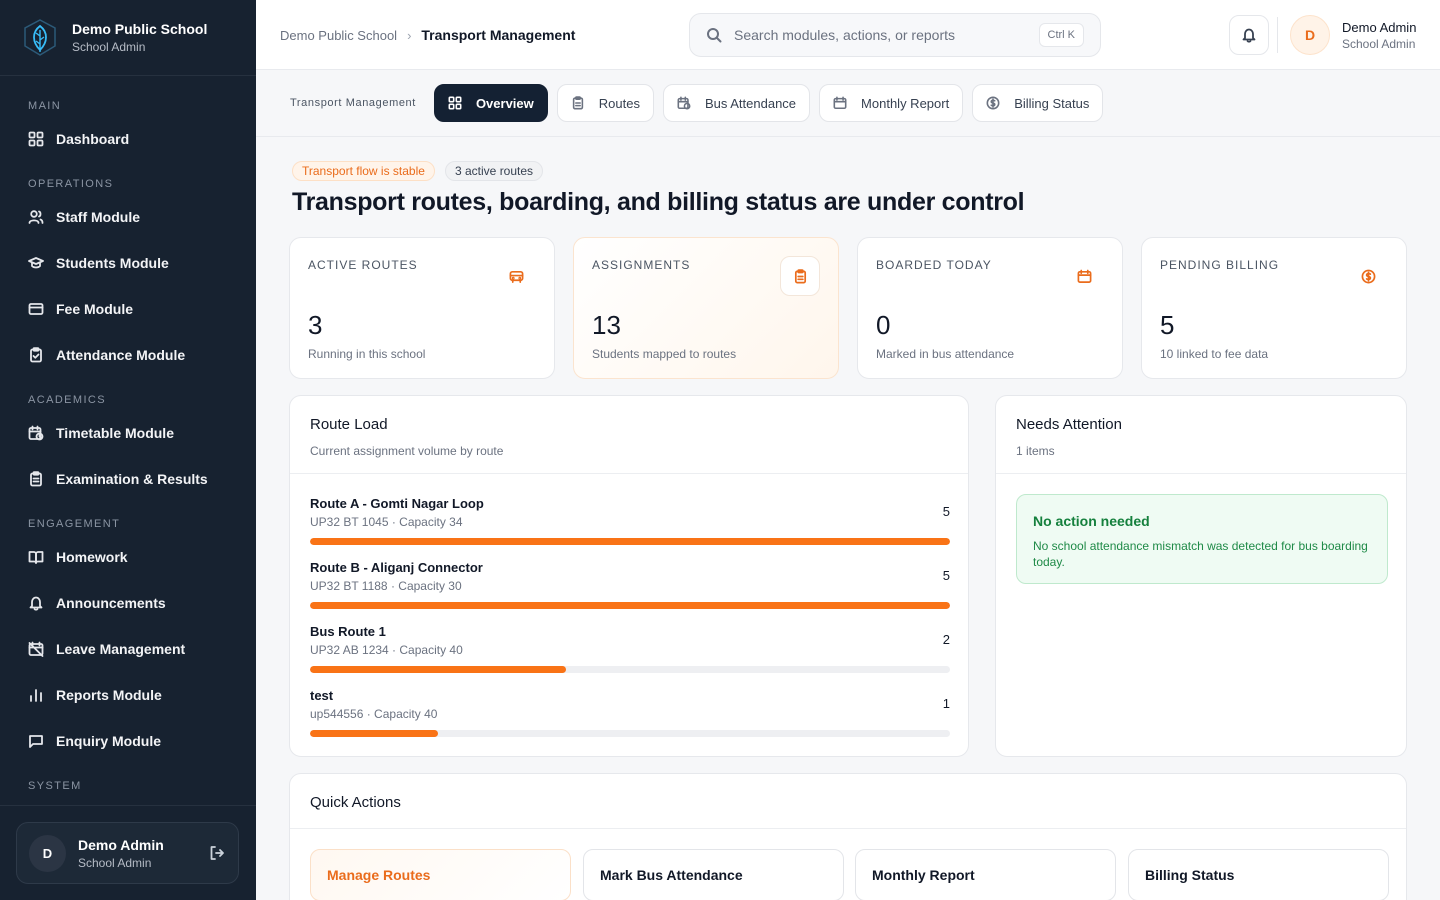 This screenshot has height=900, width=1440. Describe the element at coordinates (440, 874) in the screenshot. I see `manage-routes-button: Manage Routes` at that location.